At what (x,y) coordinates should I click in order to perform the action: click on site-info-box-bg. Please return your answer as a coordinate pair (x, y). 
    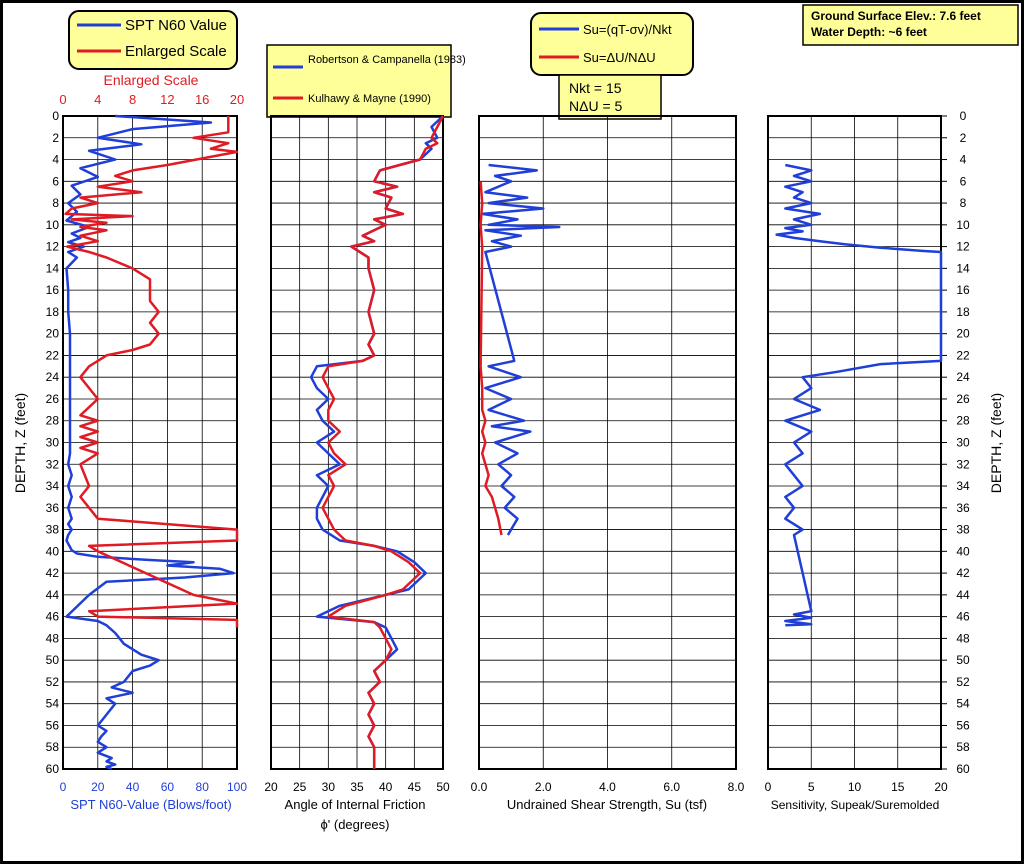
    Looking at the image, I should click on (910, 25).